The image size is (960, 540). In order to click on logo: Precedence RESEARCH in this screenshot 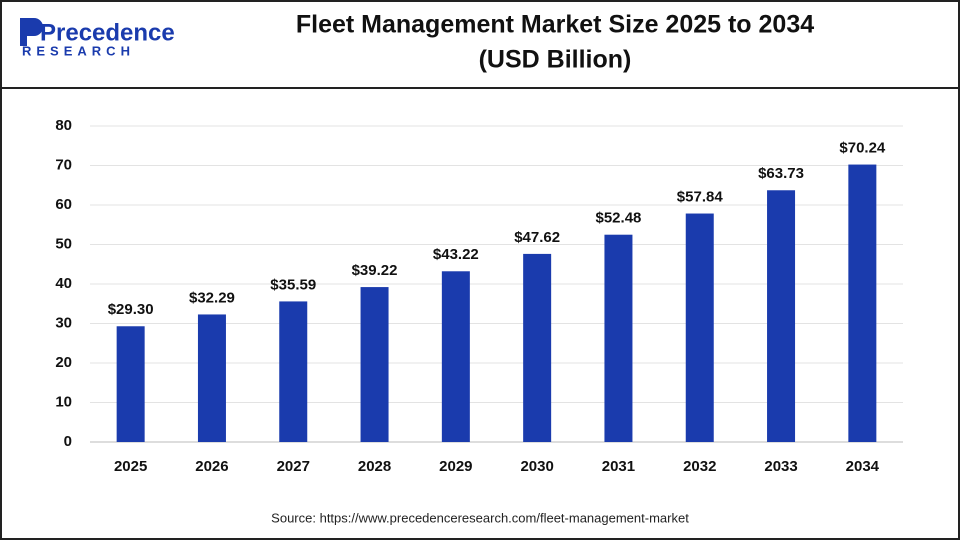, I will do `click(97, 38)`.